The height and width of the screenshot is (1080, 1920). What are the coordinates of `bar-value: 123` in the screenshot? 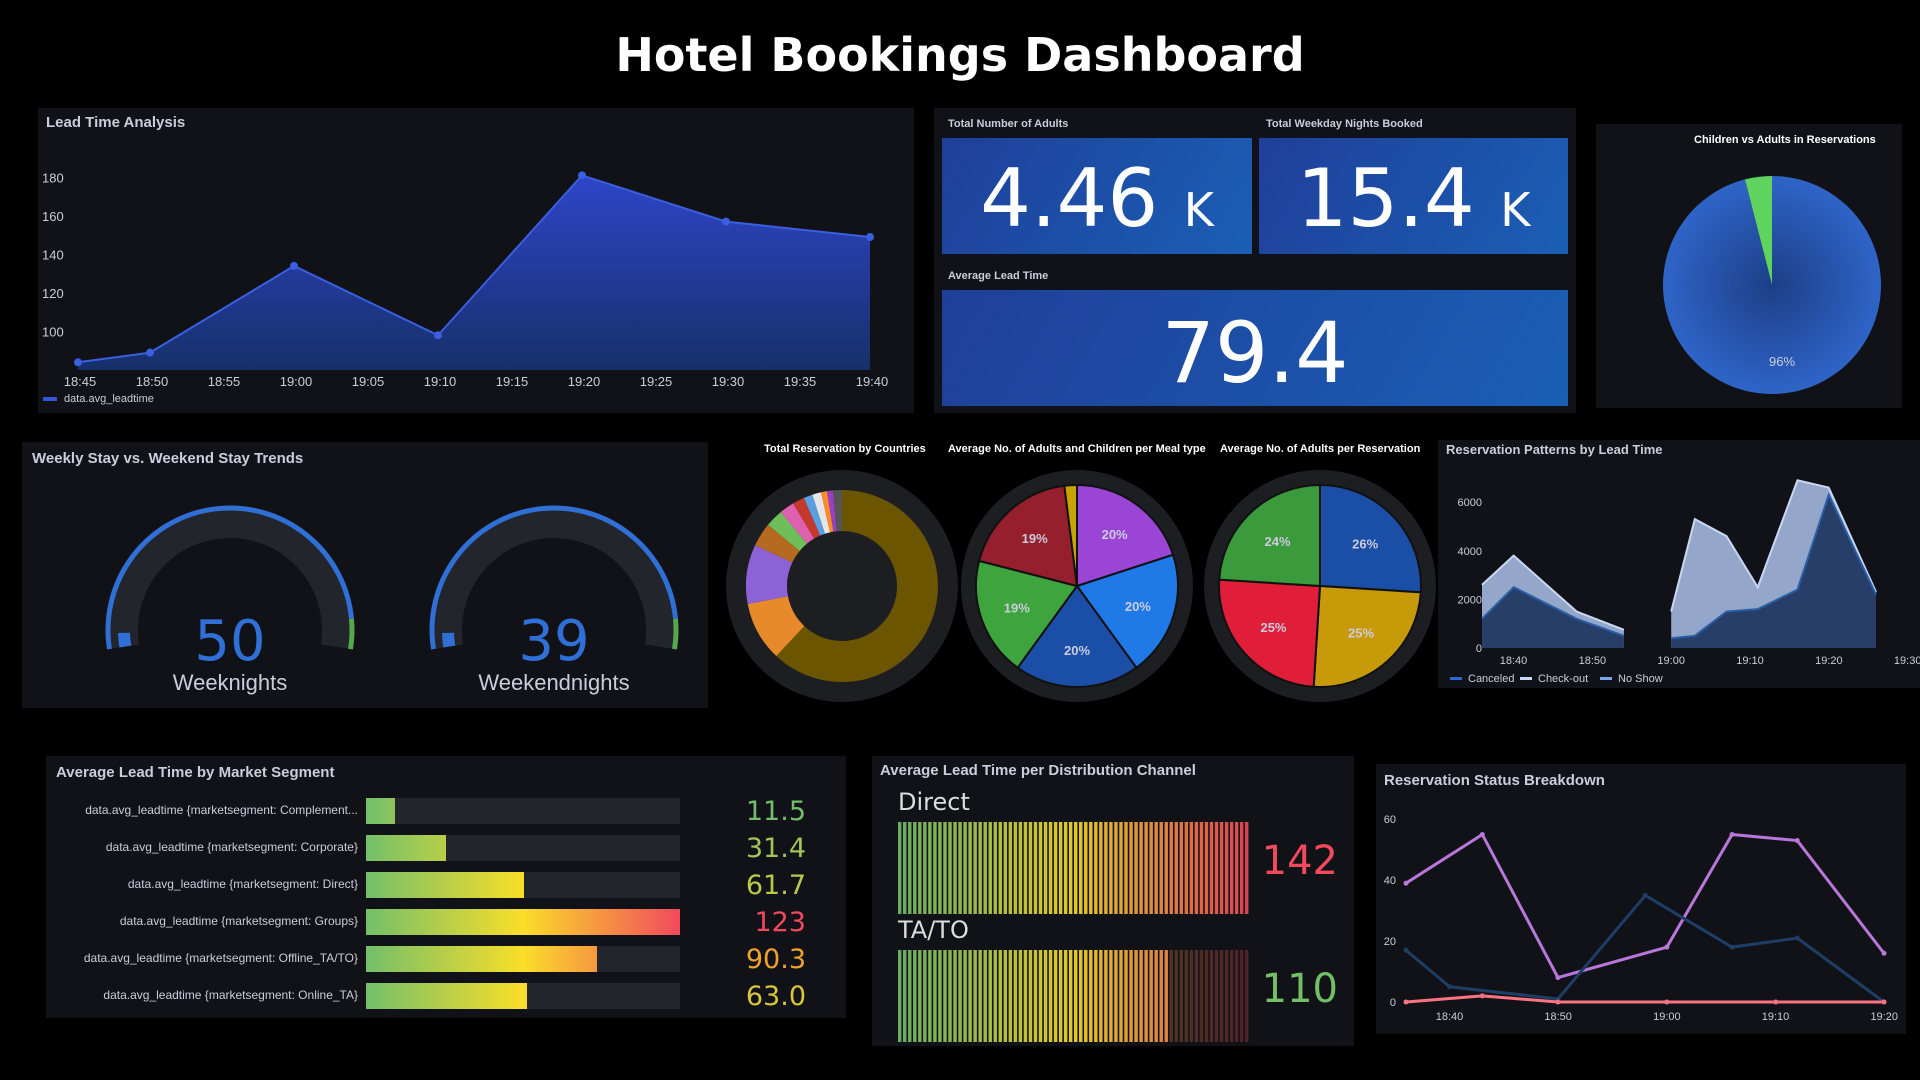 It's located at (780, 922).